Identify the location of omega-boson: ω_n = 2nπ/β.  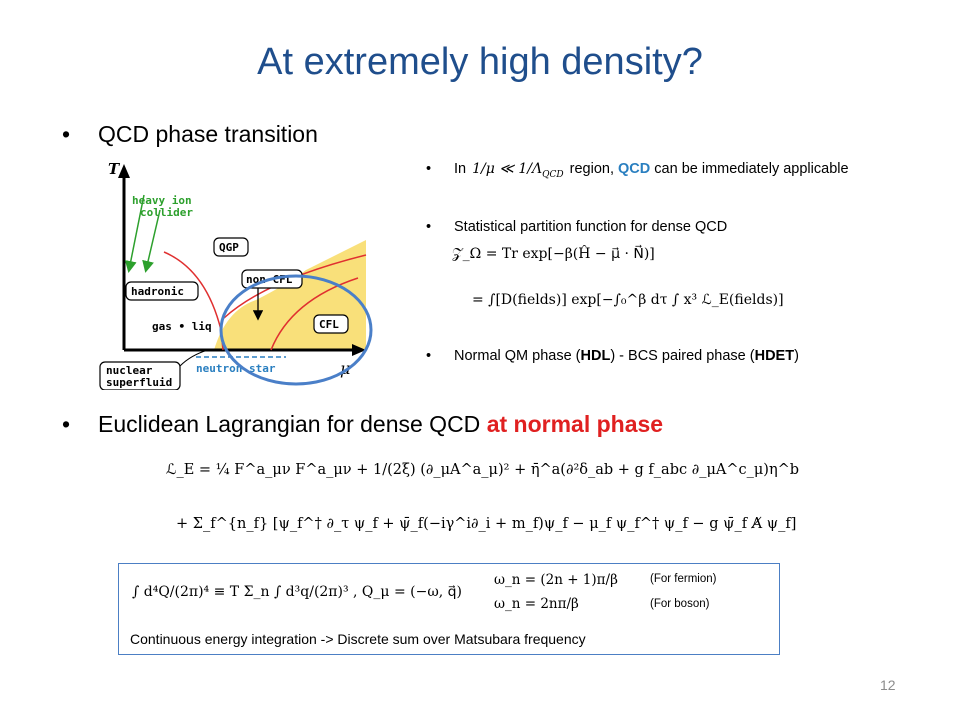
(536, 604).